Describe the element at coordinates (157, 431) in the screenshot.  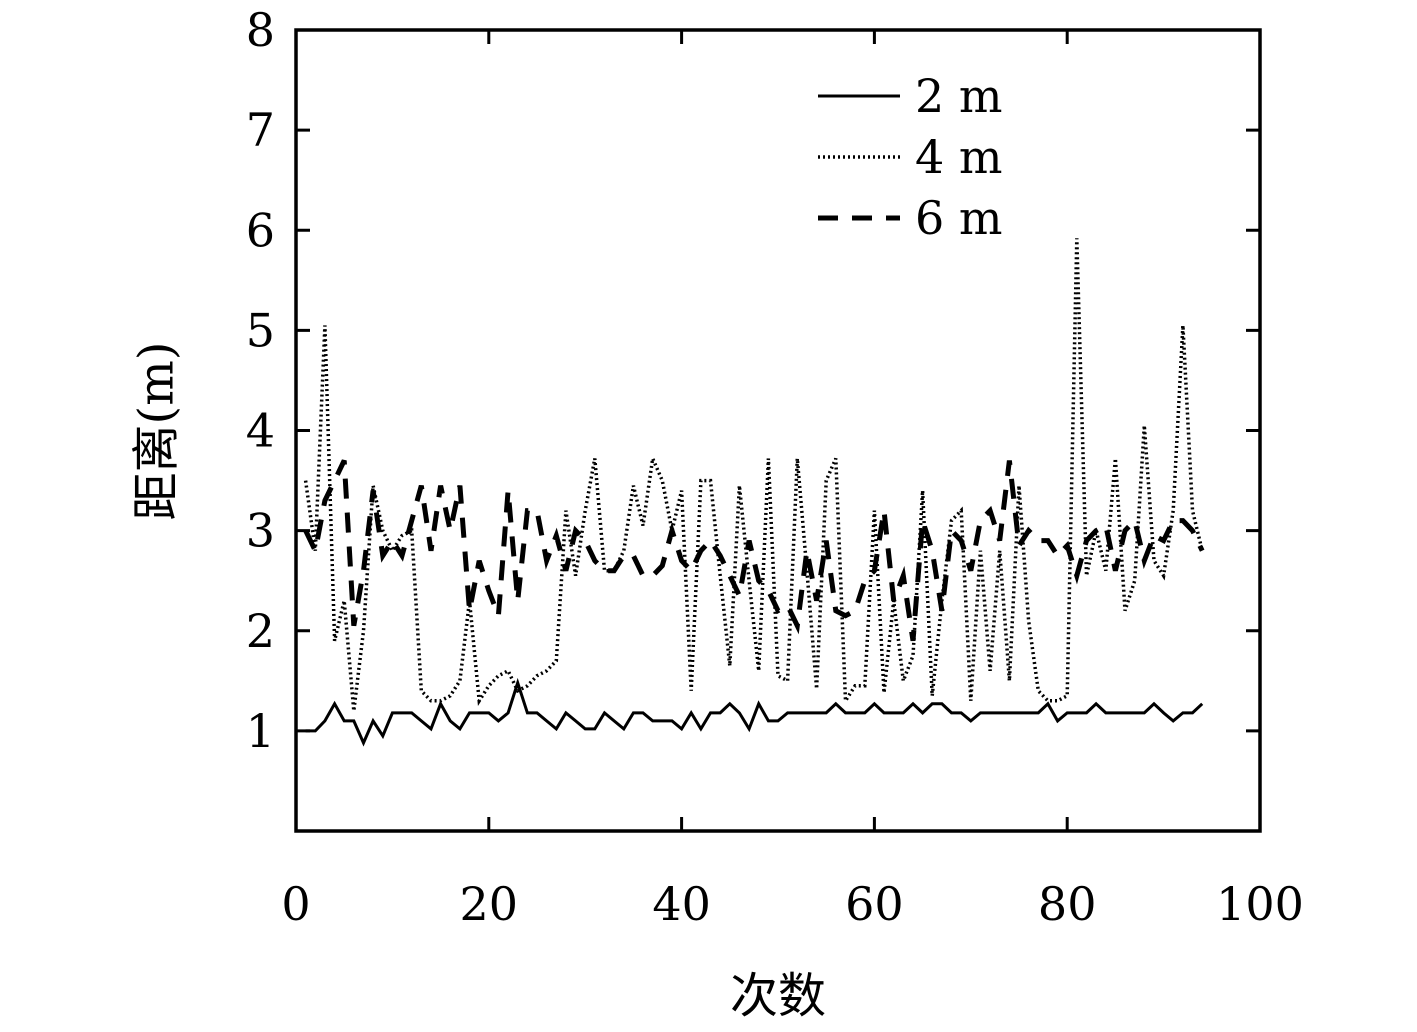
I see `y-axis-title: 距离(m)` at that location.